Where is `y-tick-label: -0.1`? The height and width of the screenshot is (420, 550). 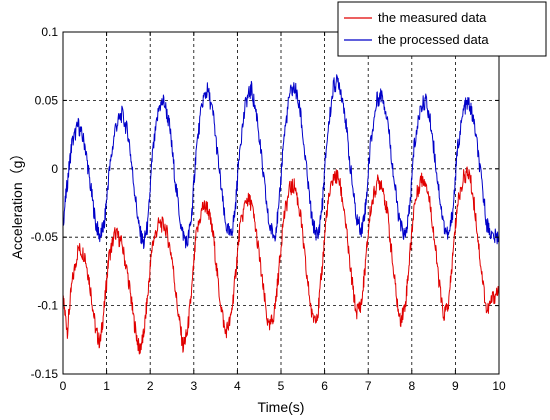
y-tick-label: -0.1 is located at coordinates (47, 306).